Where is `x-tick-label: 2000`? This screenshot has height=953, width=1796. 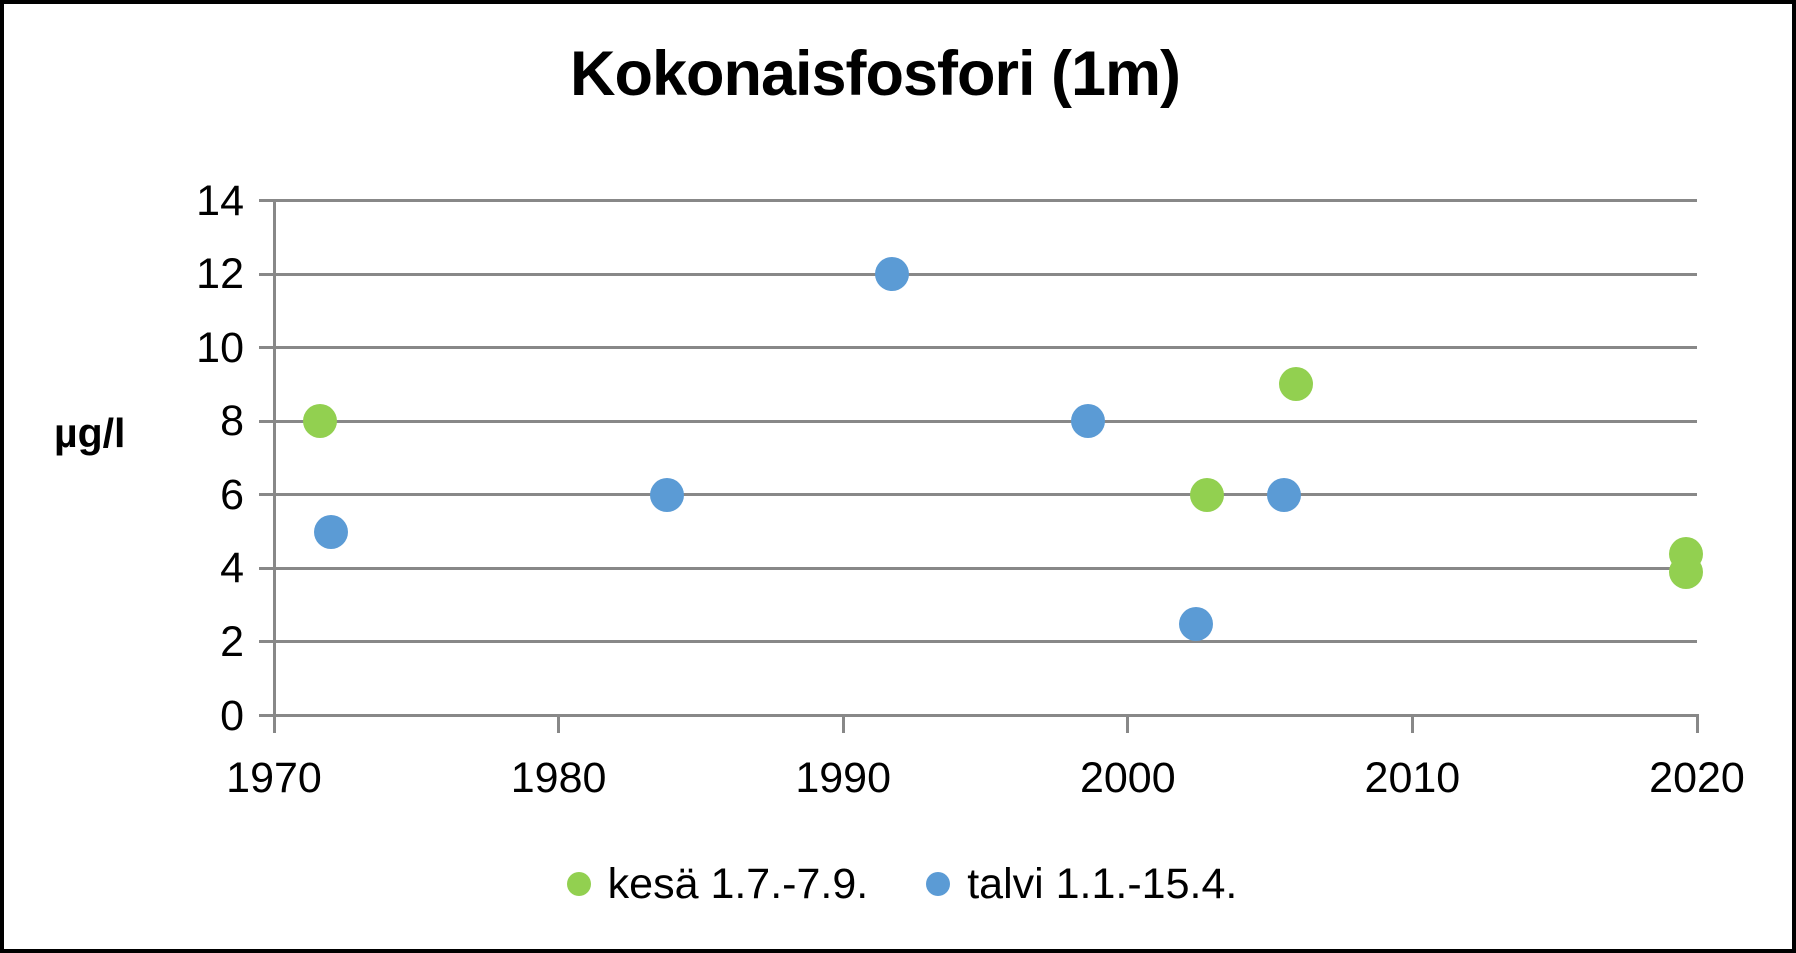
x-tick-label: 2000 is located at coordinates (1127, 778).